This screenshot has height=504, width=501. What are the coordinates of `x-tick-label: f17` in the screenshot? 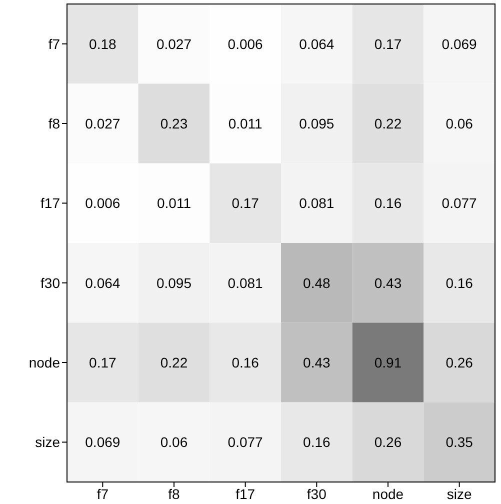 It's located at (246, 494).